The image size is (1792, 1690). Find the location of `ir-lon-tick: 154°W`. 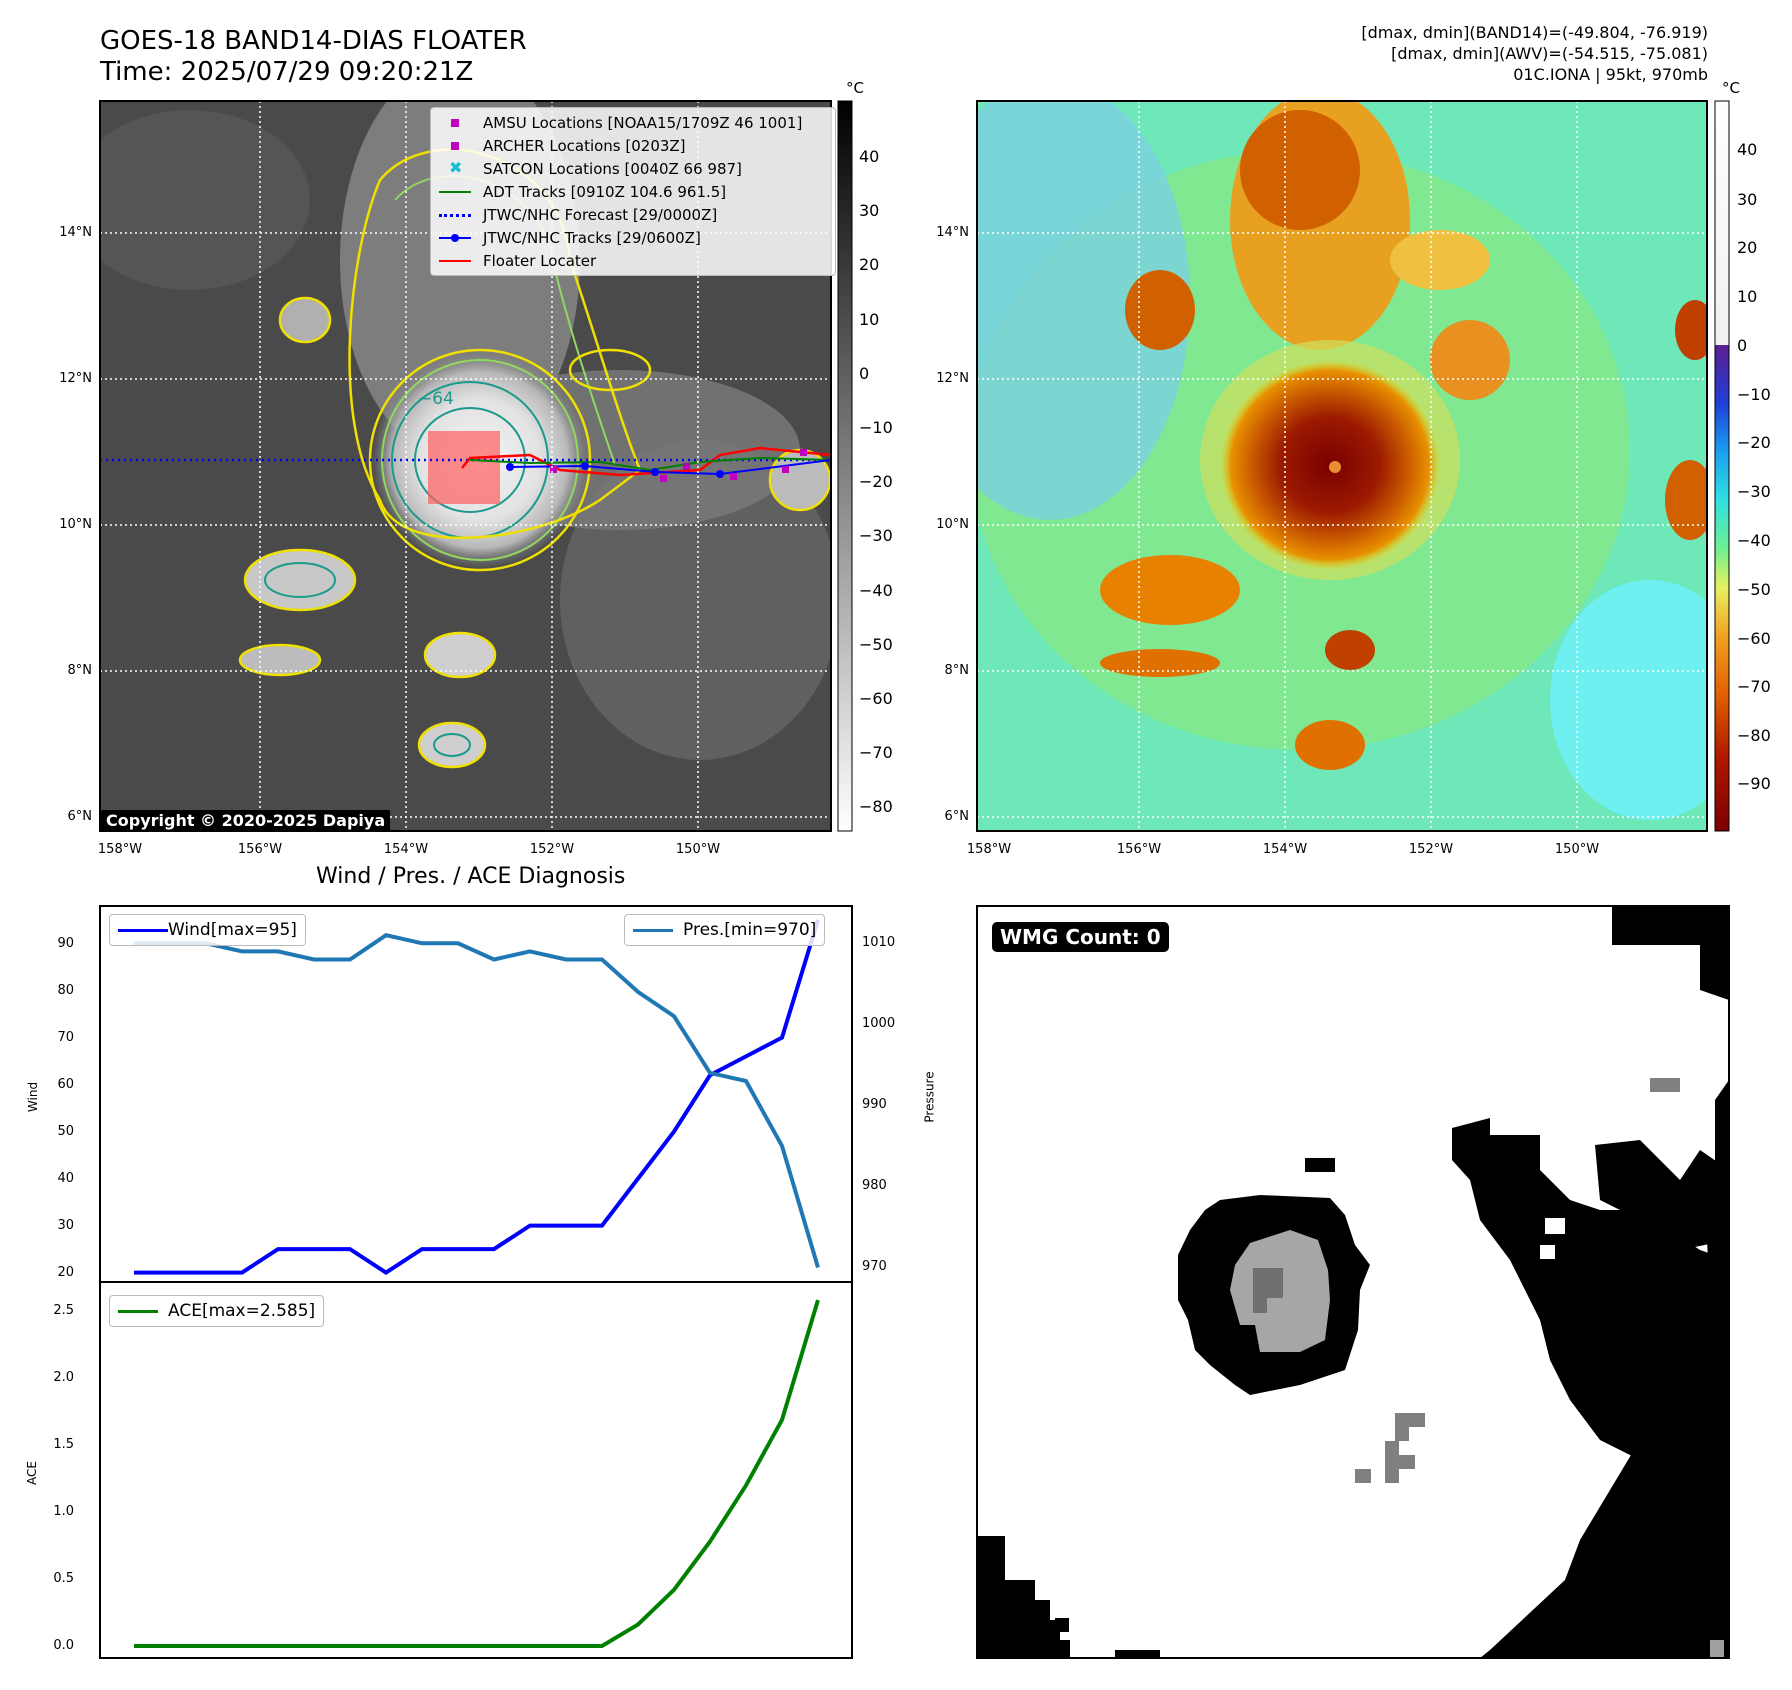

ir-lon-tick: 154°W is located at coordinates (406, 849).